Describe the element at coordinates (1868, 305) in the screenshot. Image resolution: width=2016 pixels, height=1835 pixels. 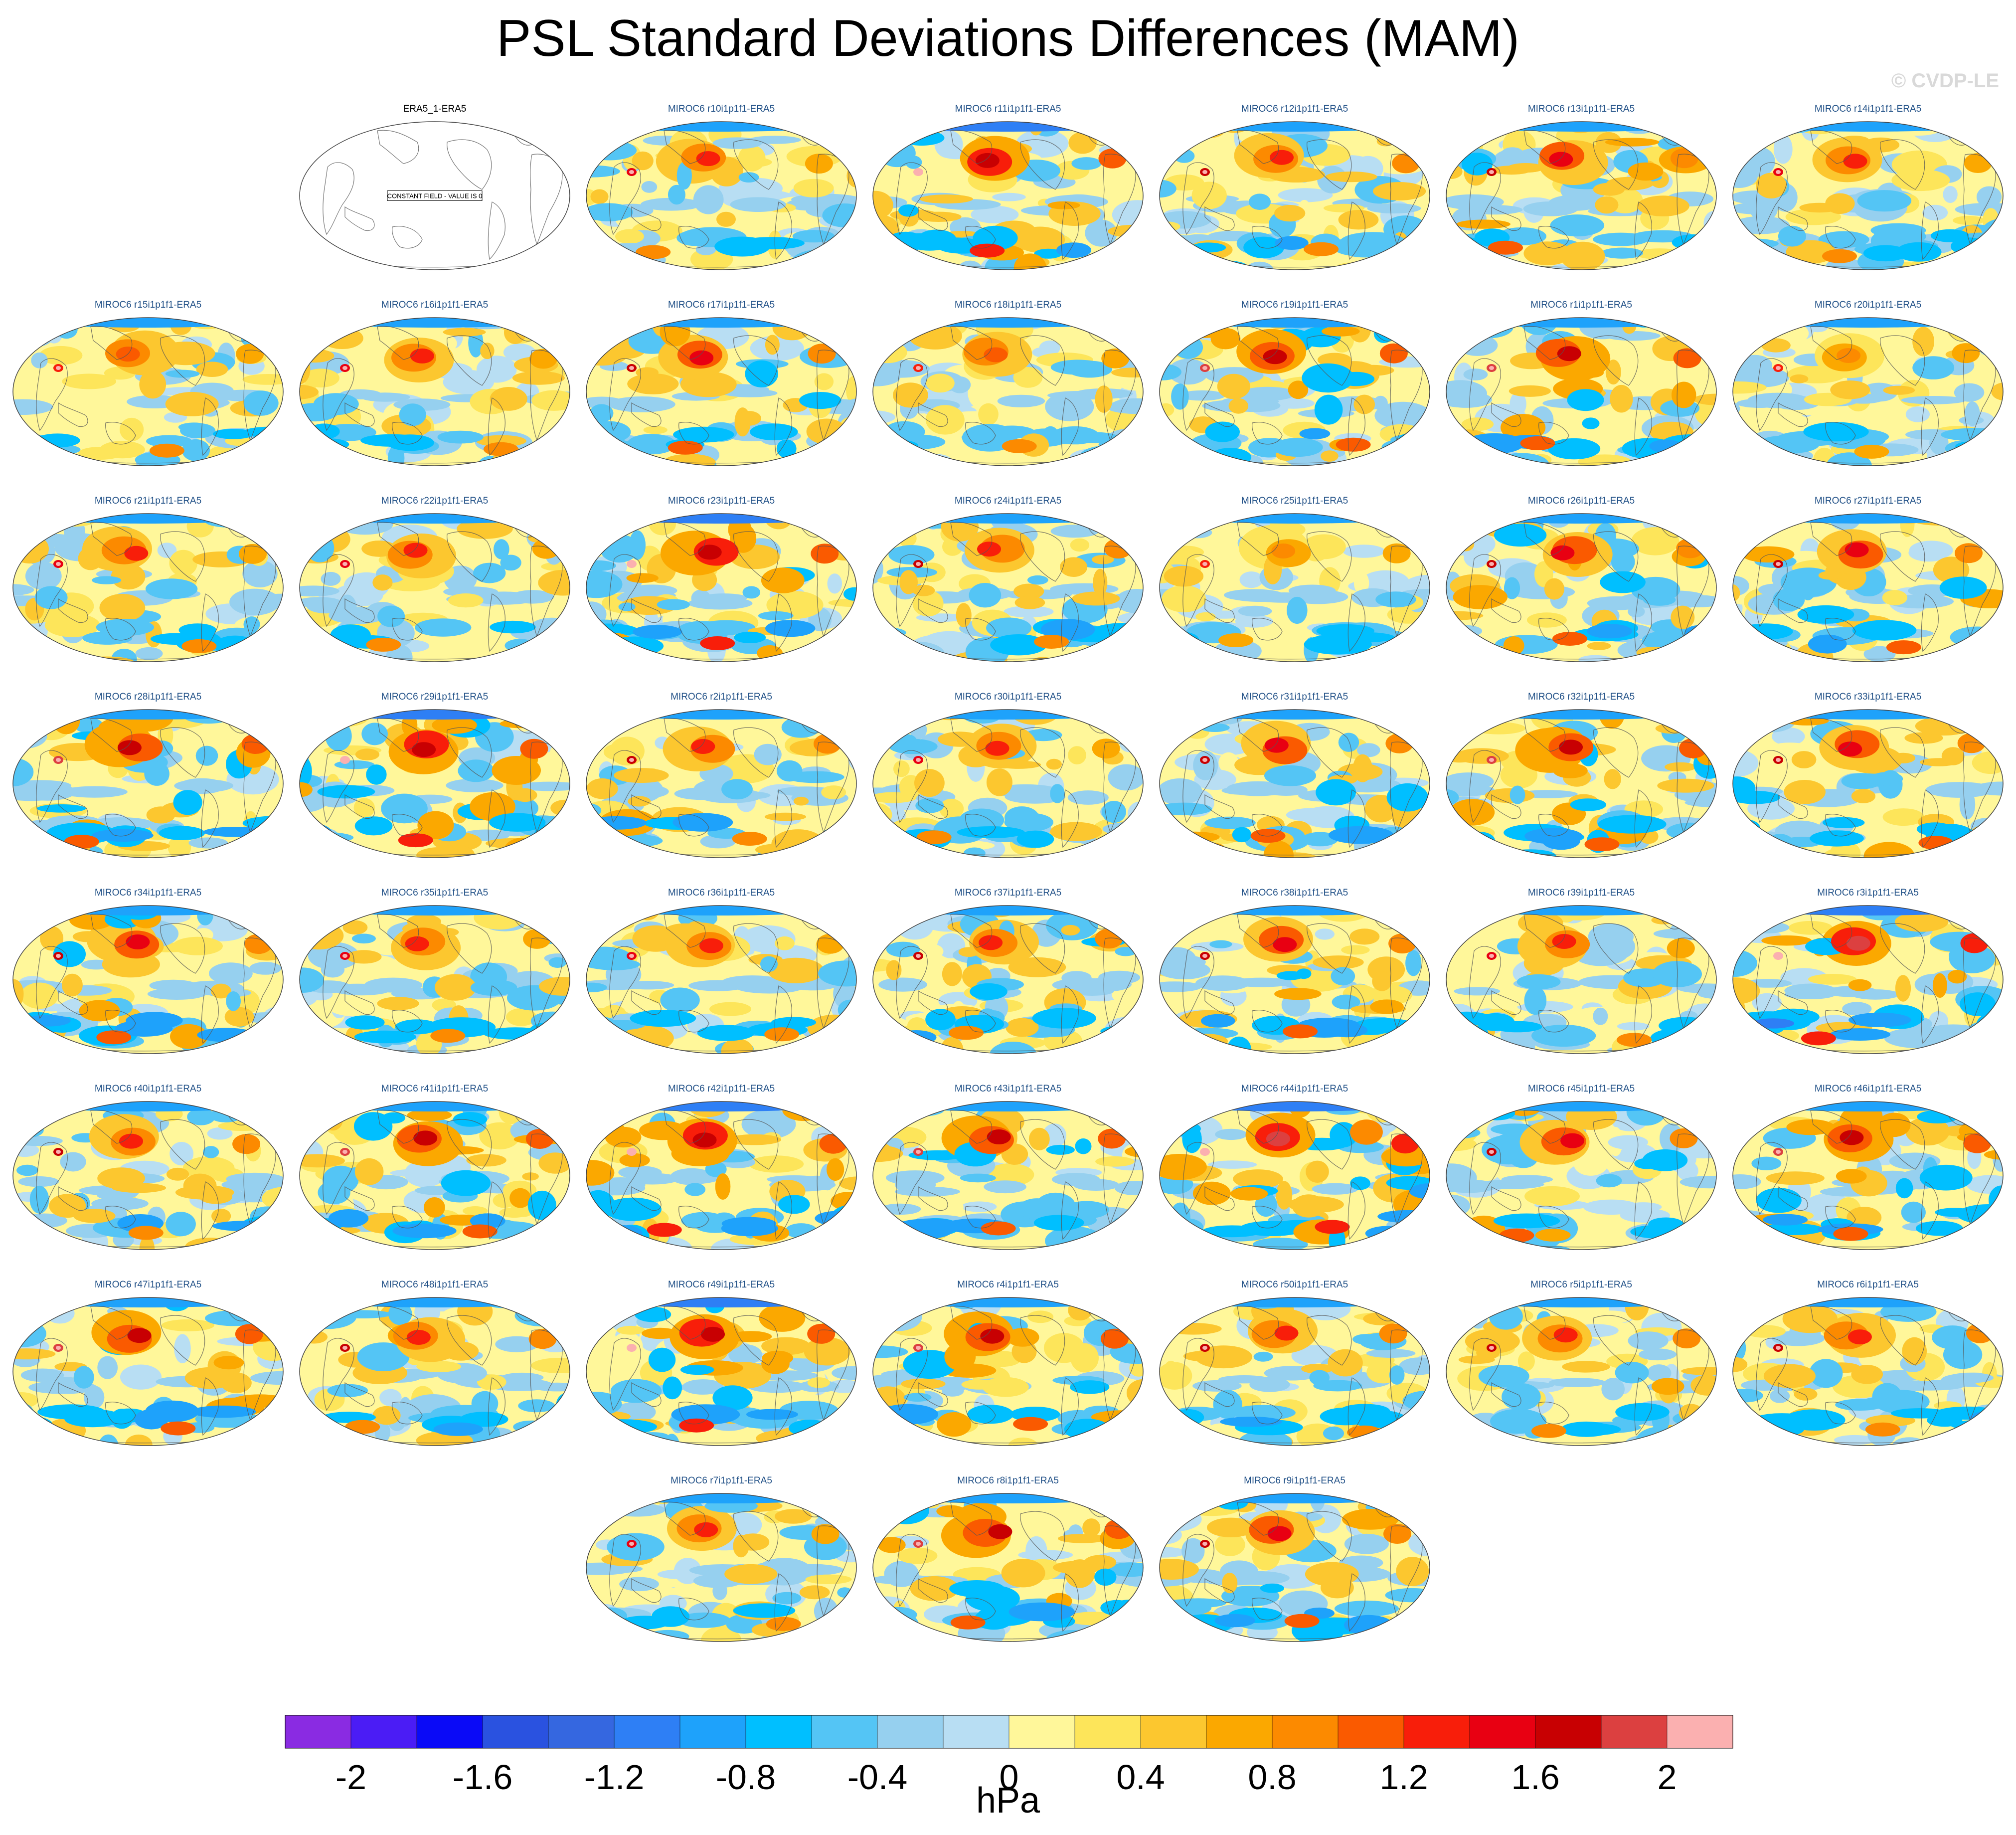
I see `panel-title: MIROC6 r20i1p1f1-ERA5` at that location.